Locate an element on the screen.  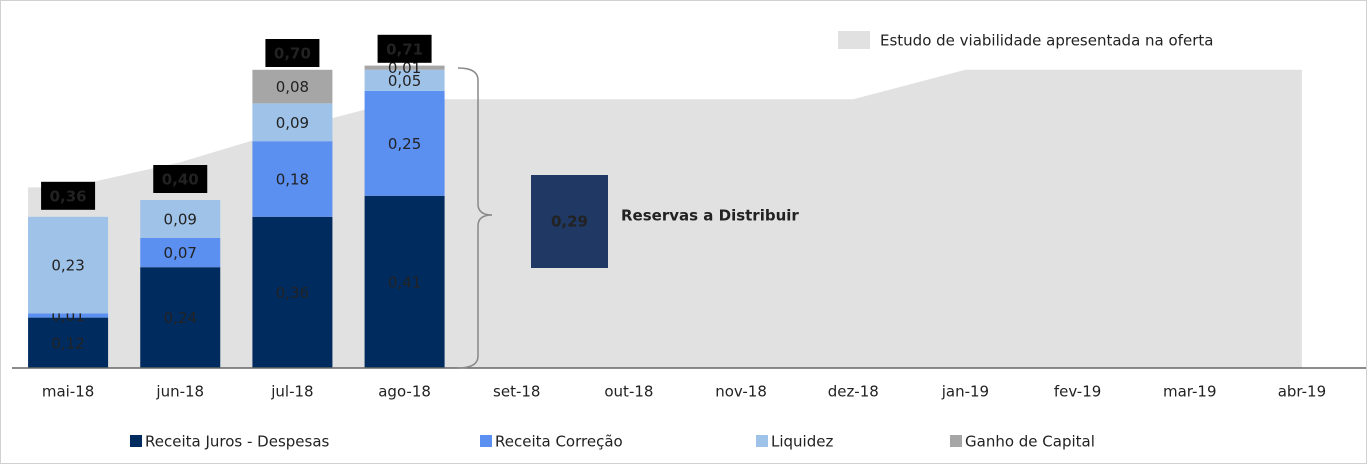
legend-label: Ganho de Capital is located at coordinates (1030, 442).